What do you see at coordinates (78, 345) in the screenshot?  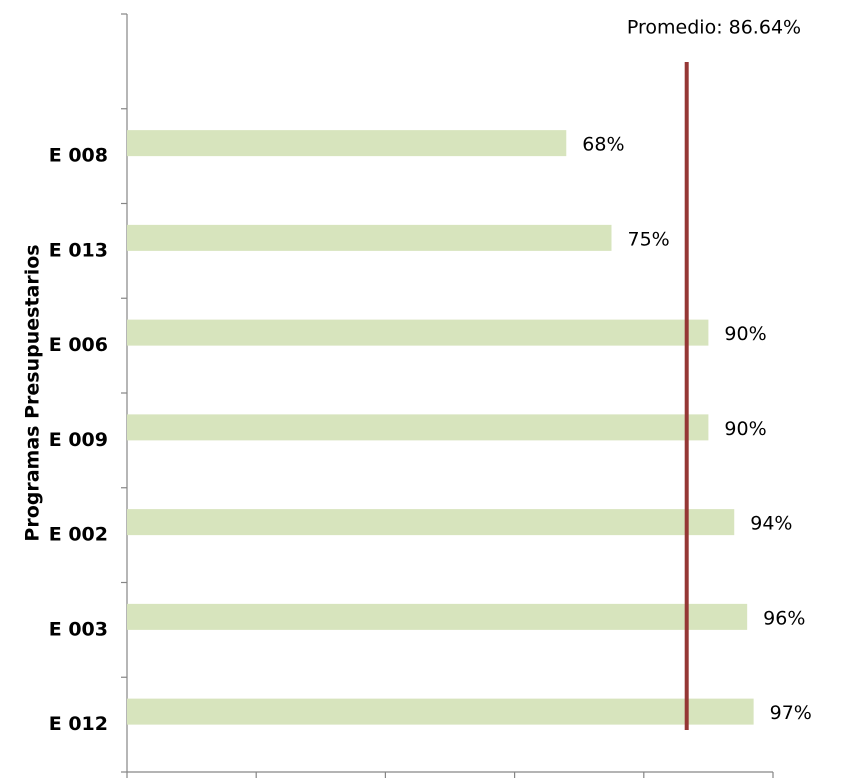 I see `y-tick-label: E 006` at bounding box center [78, 345].